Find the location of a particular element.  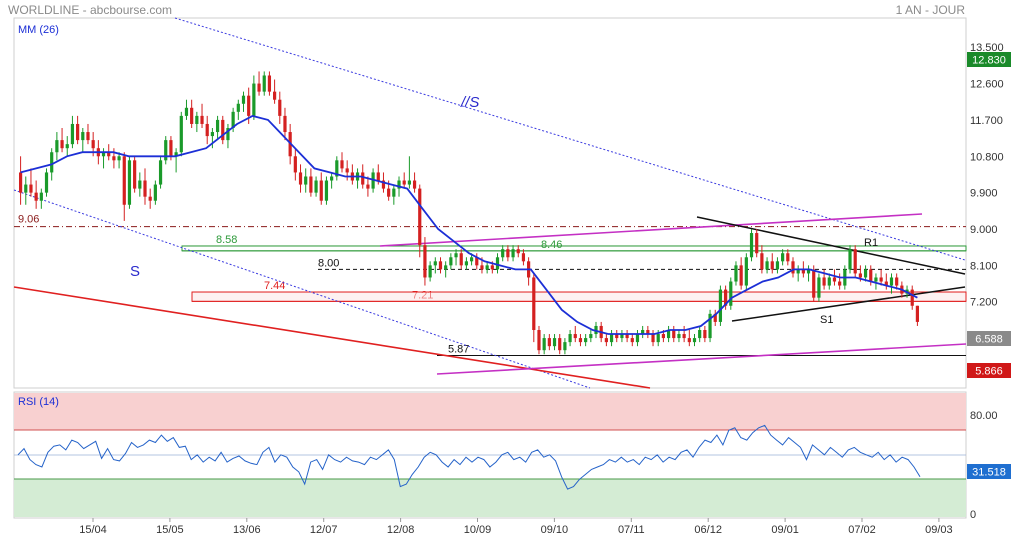

indicator-label: MM (26) is located at coordinates (38, 30).